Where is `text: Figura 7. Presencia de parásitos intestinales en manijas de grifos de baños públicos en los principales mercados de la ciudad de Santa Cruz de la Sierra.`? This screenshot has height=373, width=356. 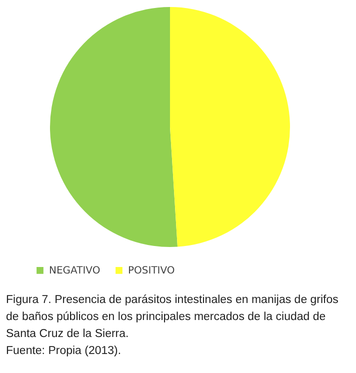
text: Figura 7. Presencia de parásitos intestinales en manijas de grifos de baños públicos en los principales mercados de la ciudad de Santa Cruz de la Sierra. is located at coordinates (173, 317).